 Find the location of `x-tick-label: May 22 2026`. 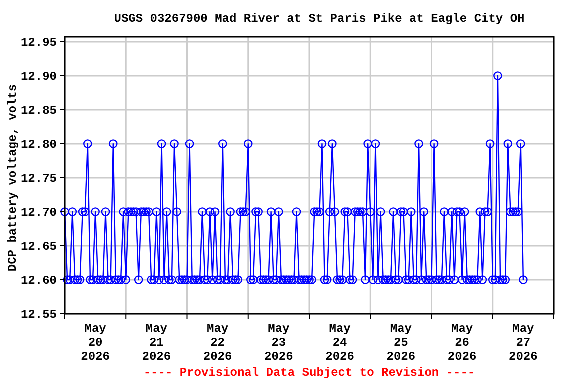

x-tick-label: May 22 2026 is located at coordinates (217, 343).